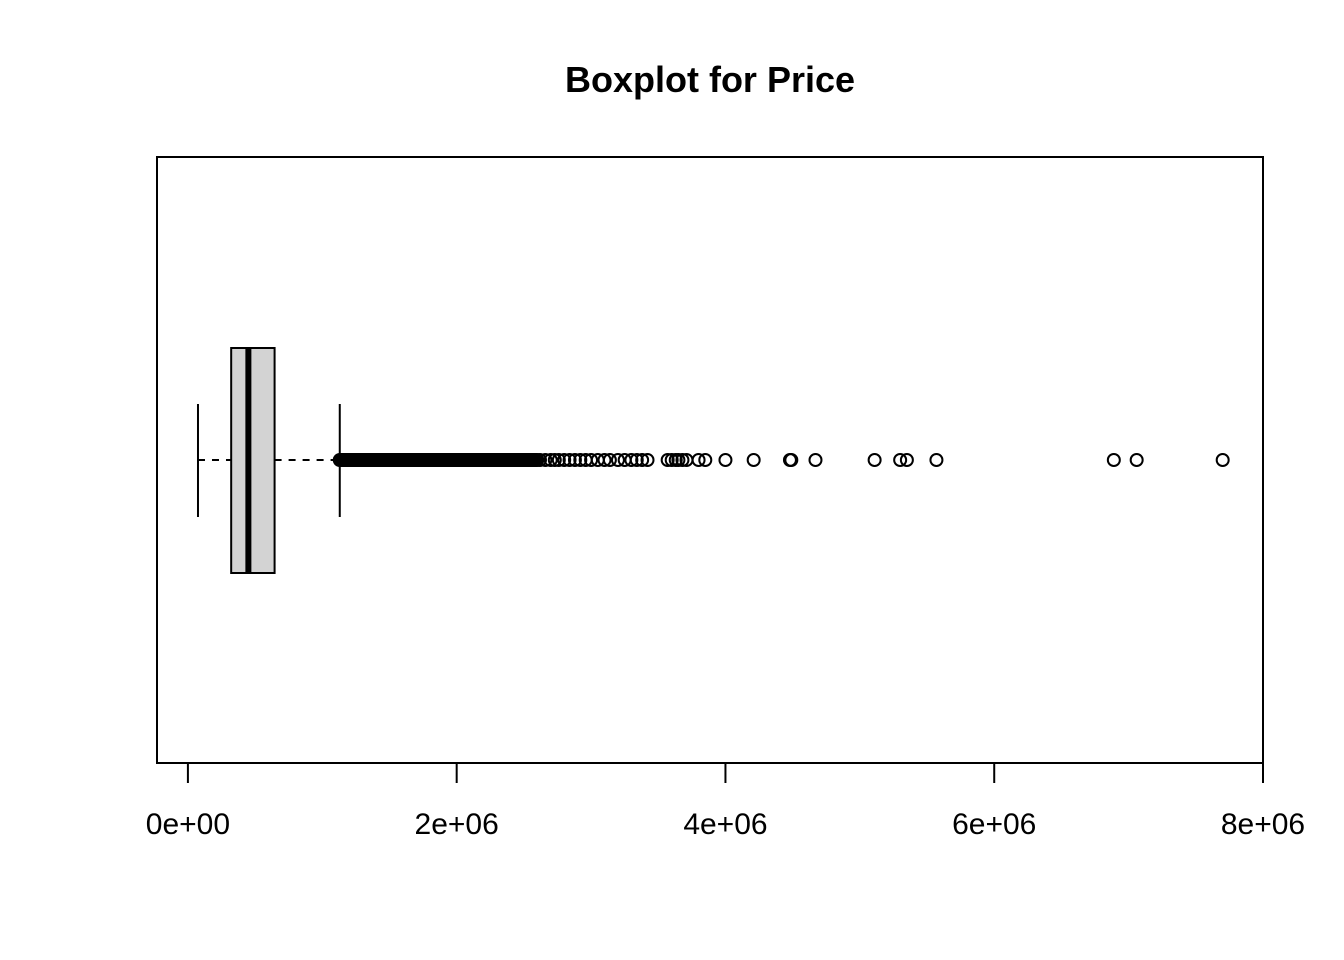  I want to click on x-tick-label: 6e+06, so click(994, 824).